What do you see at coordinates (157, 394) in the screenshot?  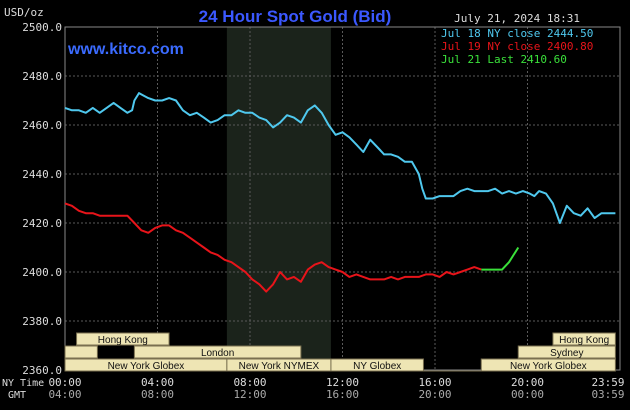 I see `x-tick-gmt: 08:00` at bounding box center [157, 394].